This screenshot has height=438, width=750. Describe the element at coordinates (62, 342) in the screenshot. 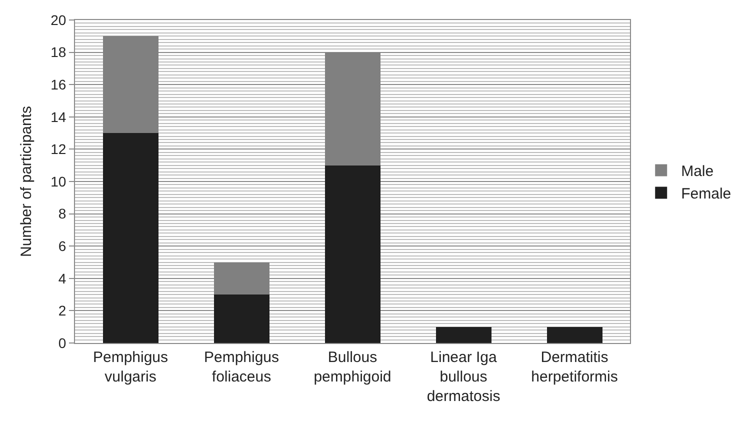

I see `y-tick-label: 0` at that location.